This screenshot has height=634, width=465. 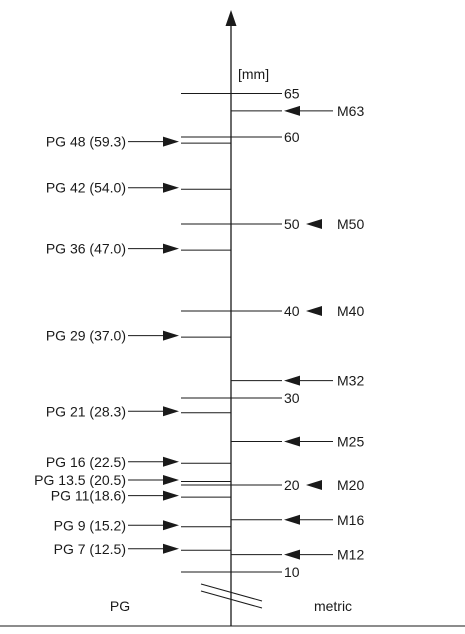 I want to click on pg-thread-label: PG 9 (15.2), so click(x=90, y=525).